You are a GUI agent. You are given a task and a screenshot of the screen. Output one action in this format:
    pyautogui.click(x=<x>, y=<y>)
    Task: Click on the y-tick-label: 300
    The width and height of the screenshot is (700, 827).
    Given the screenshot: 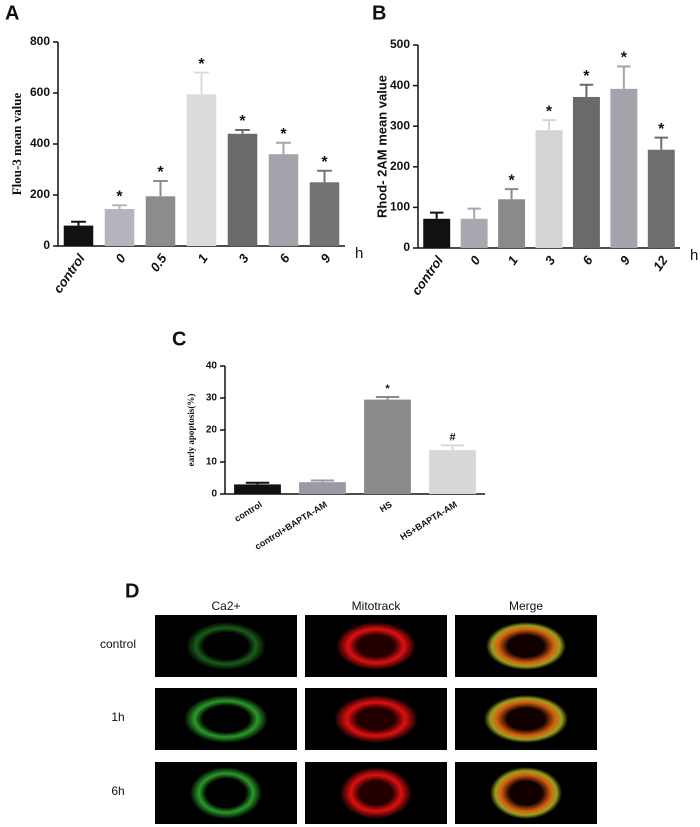 What is the action you would take?
    pyautogui.click(x=400, y=125)
    